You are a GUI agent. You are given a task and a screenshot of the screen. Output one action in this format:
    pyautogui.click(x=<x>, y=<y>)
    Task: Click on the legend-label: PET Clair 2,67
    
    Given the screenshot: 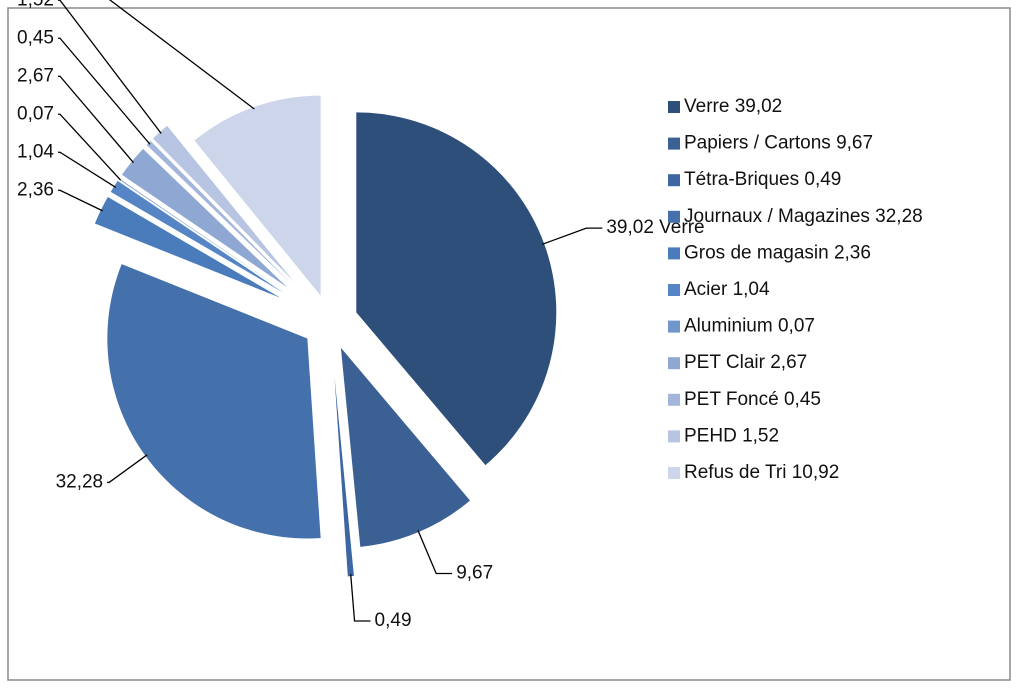 What is the action you would take?
    pyautogui.click(x=745, y=362)
    